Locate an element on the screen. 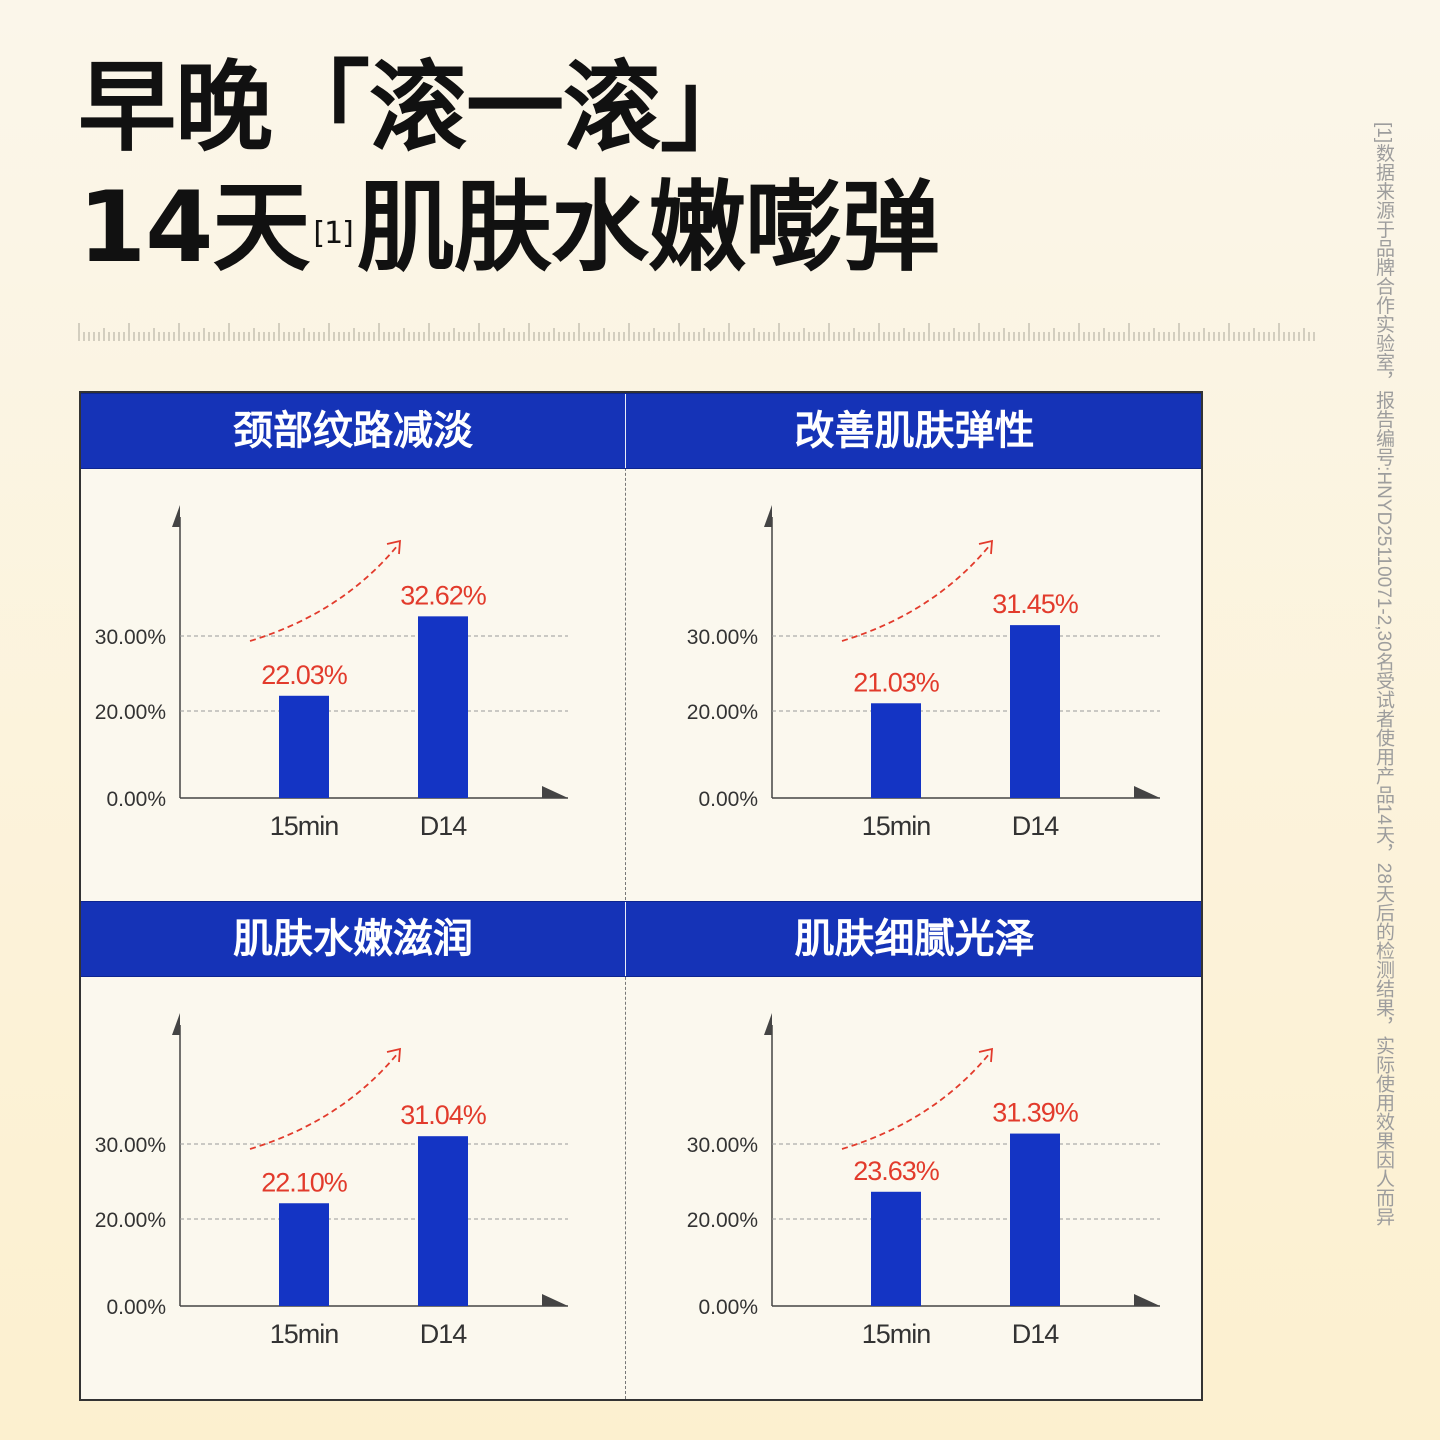 This screenshot has width=1440, height=1440. chart-title-radiance: 肌肤细腻光泽 is located at coordinates (914, 939).